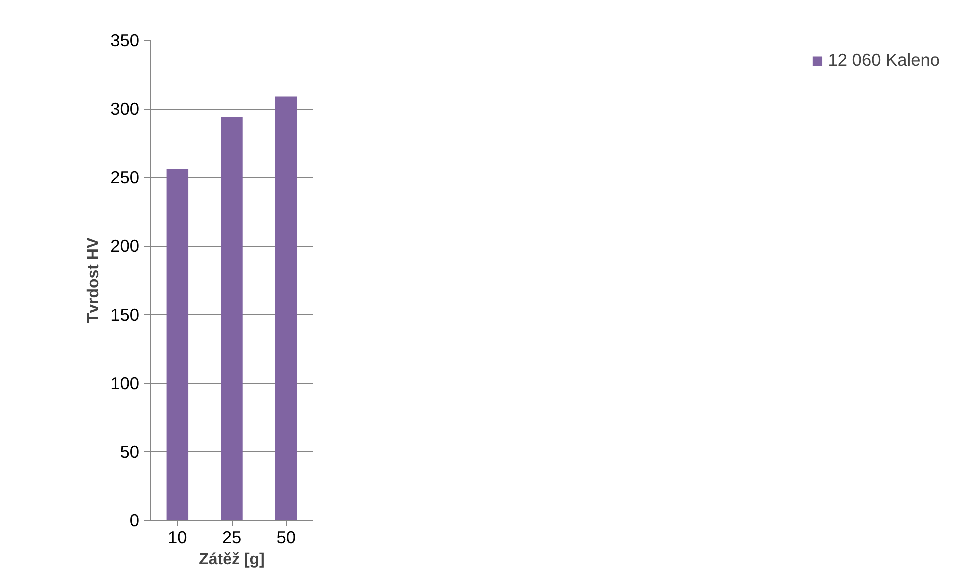  What do you see at coordinates (125, 314) in the screenshot?
I see `y-tick-label: 150` at bounding box center [125, 314].